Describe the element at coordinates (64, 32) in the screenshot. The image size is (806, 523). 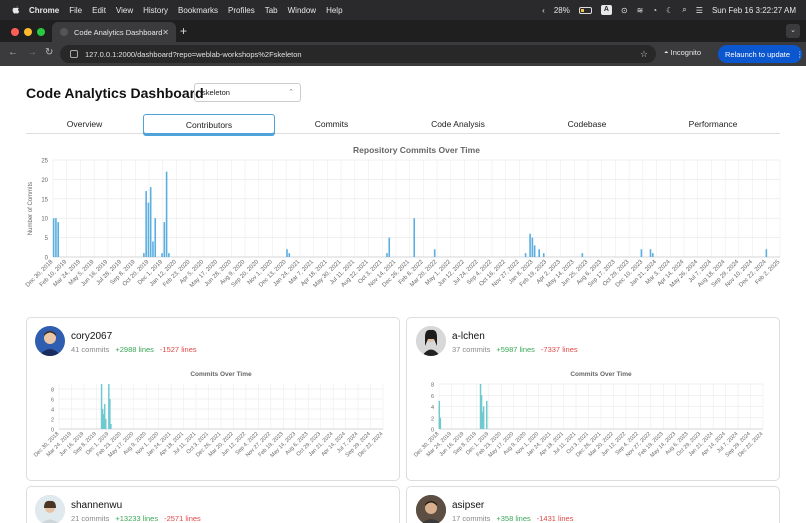
I see `tab-favicon-icon` at that location.